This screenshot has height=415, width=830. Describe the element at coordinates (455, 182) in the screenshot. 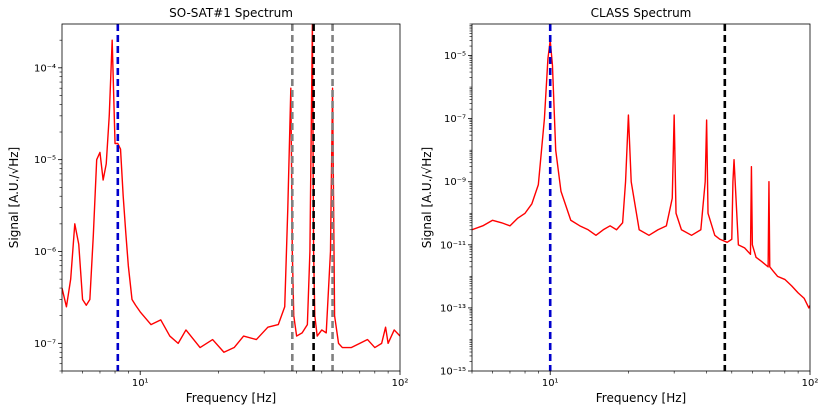

I see `y-tick-label: 10⁻⁹` at that location.